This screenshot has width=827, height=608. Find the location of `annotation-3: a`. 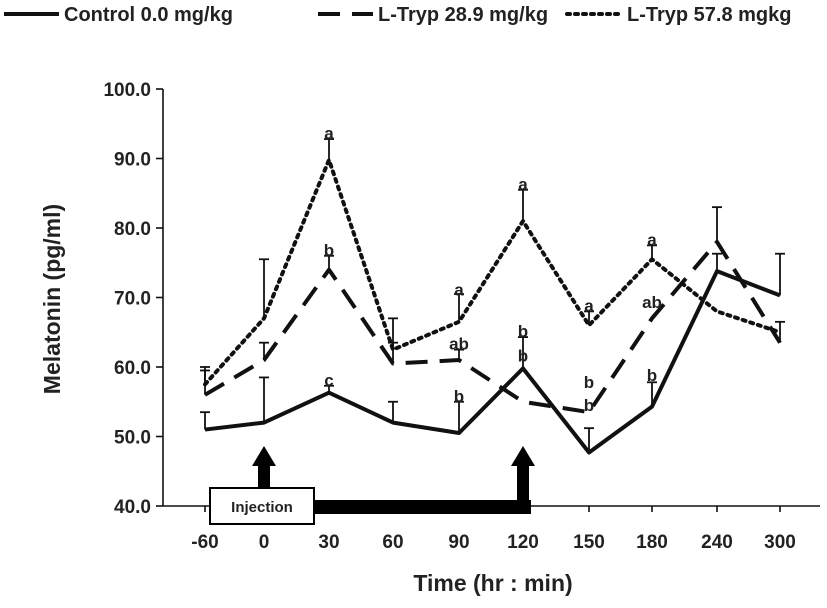

annotation-3: a is located at coordinates (459, 289).